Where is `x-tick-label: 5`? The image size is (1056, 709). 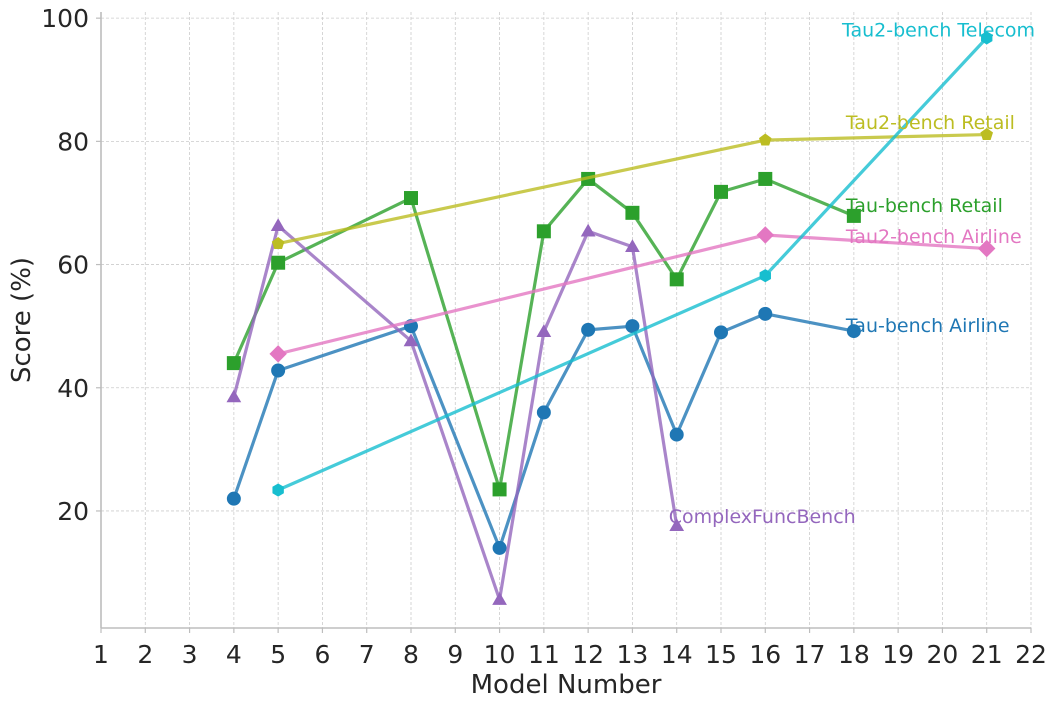
x-tick-label: 5 is located at coordinates (278, 654).